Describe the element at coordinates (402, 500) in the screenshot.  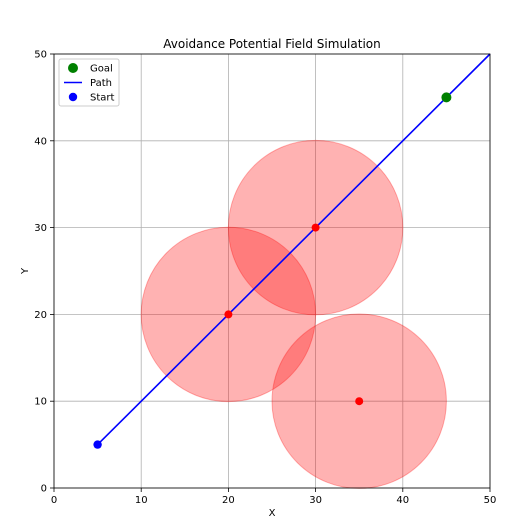
I see `x-tick-label: 40` at that location.